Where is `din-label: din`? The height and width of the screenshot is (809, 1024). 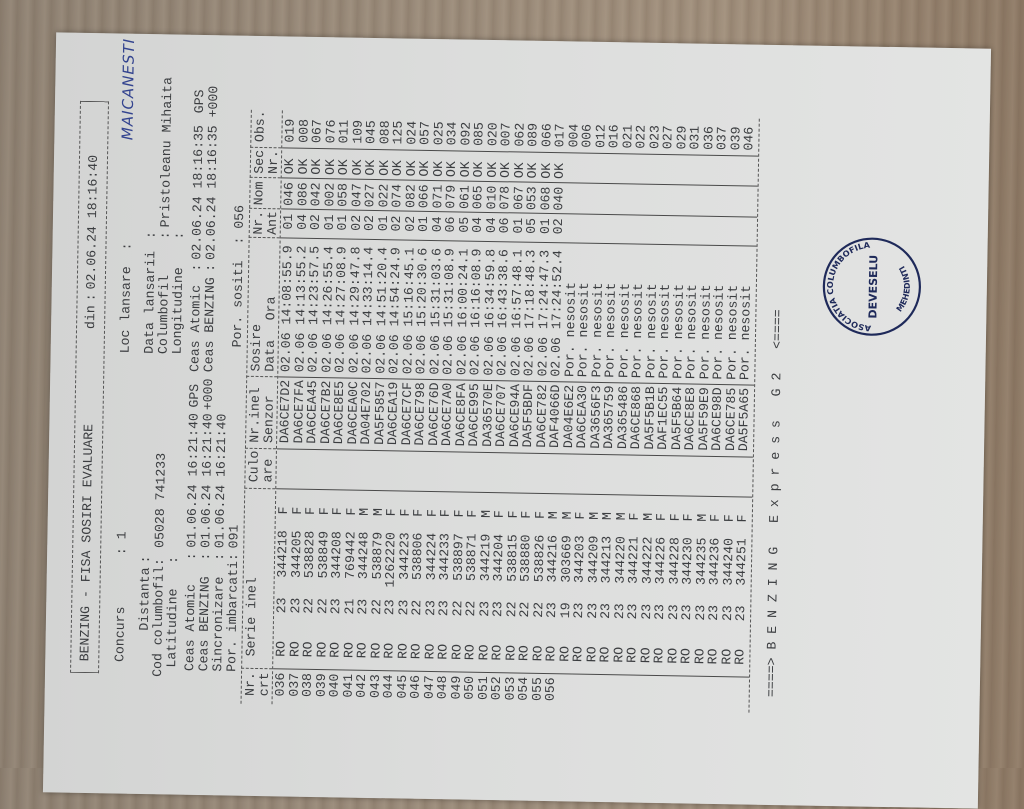
din-label: din is located at coordinates (91, 317).